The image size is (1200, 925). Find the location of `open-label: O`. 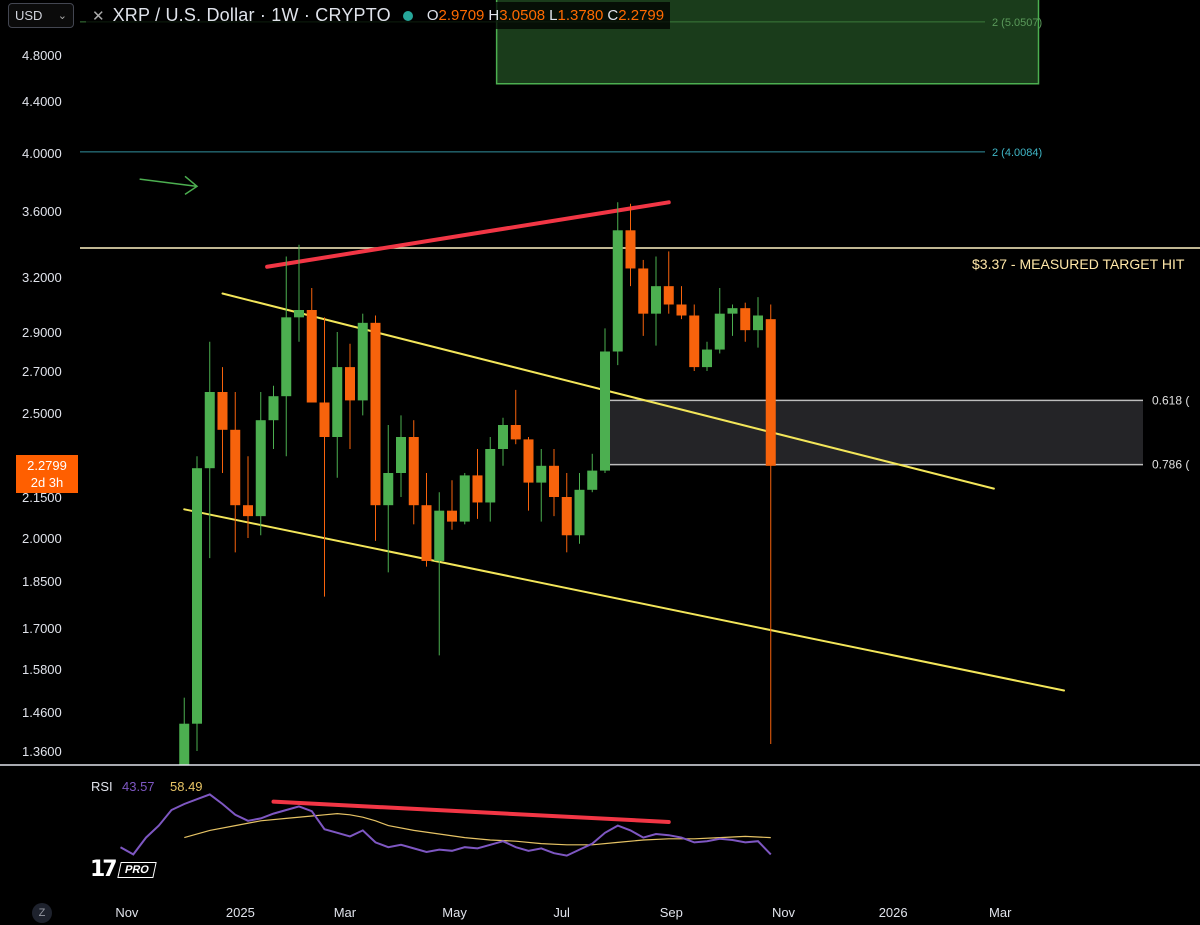

open-label: O is located at coordinates (432, 15).